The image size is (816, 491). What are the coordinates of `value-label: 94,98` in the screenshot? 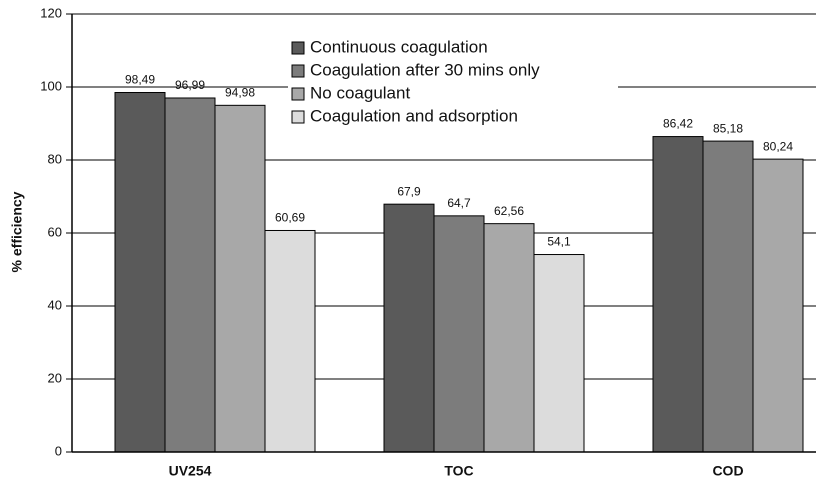 It's located at (240, 92).